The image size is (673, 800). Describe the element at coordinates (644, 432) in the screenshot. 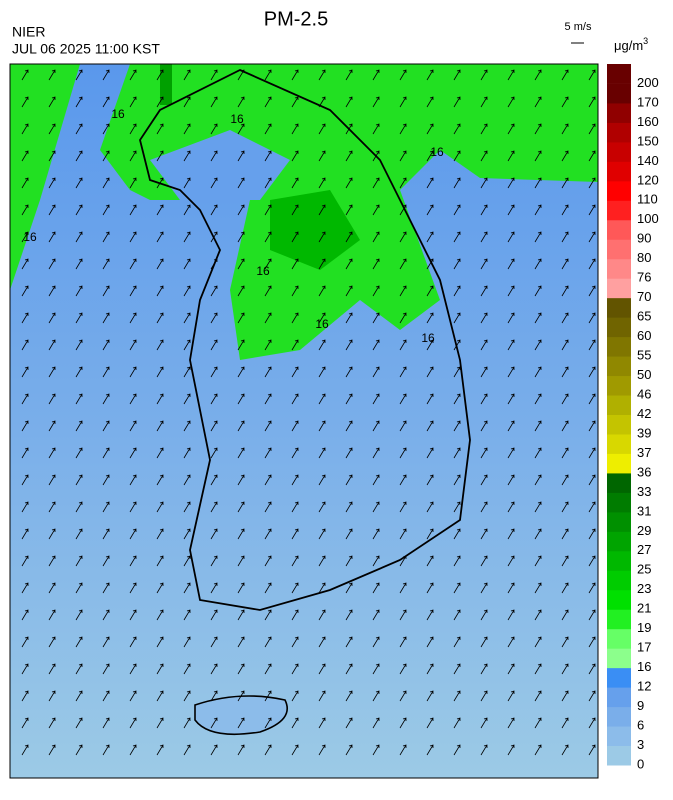

I see `legend-label: 39` at that location.